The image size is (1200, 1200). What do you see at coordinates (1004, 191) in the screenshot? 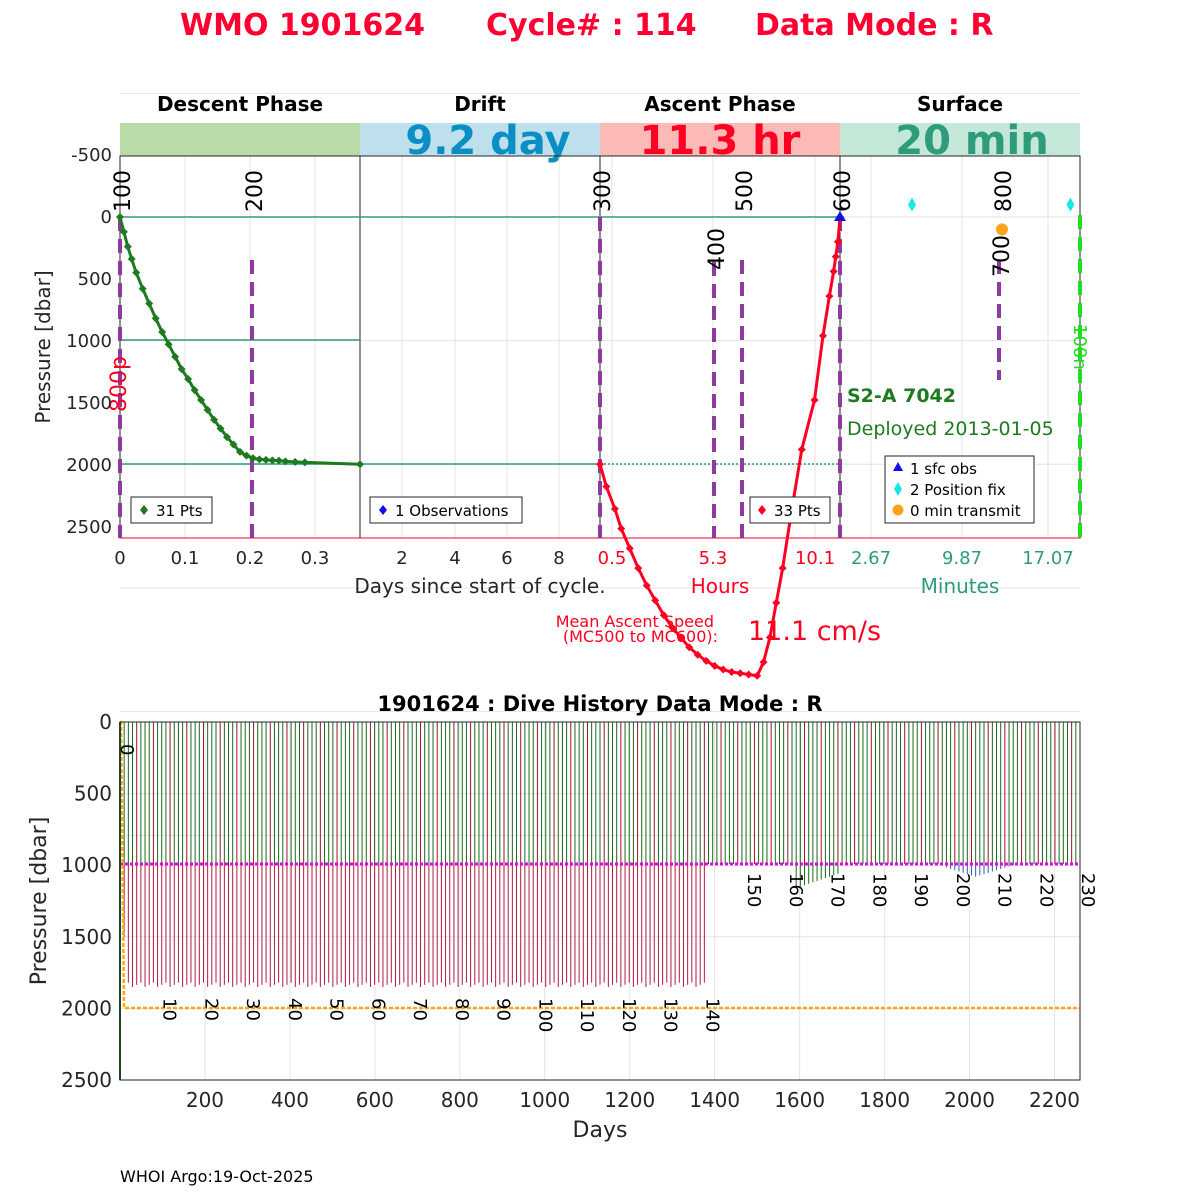
I see `mc-label-800: 800` at bounding box center [1004, 191].